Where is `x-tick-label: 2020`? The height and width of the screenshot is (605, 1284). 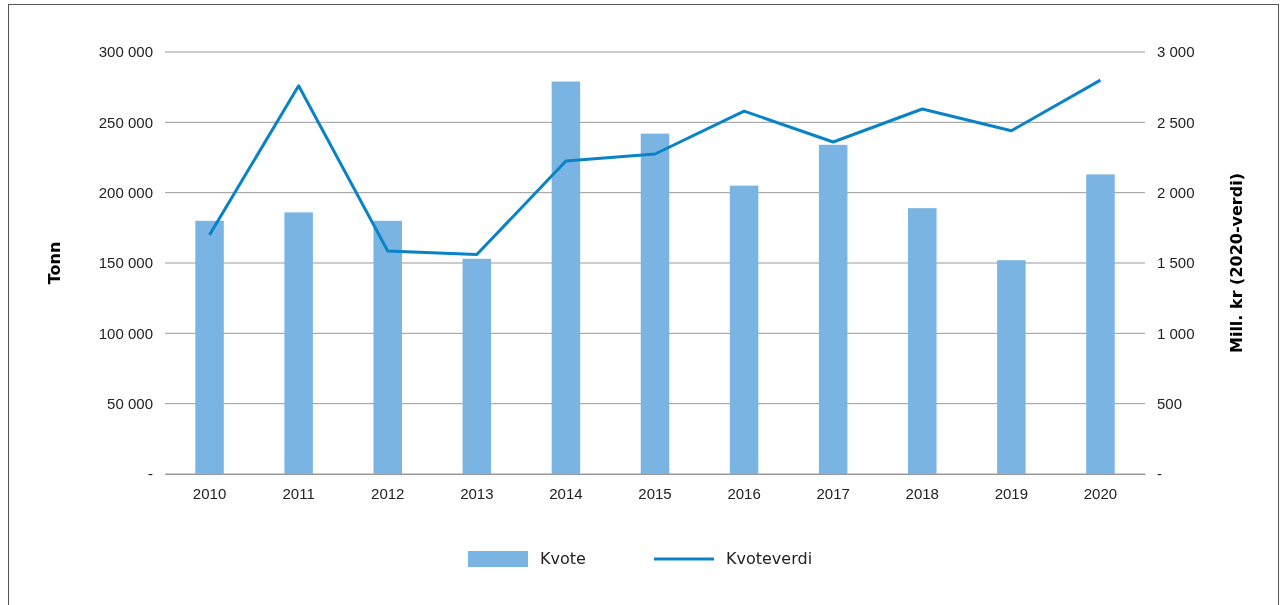 x-tick-label: 2020 is located at coordinates (1100, 493).